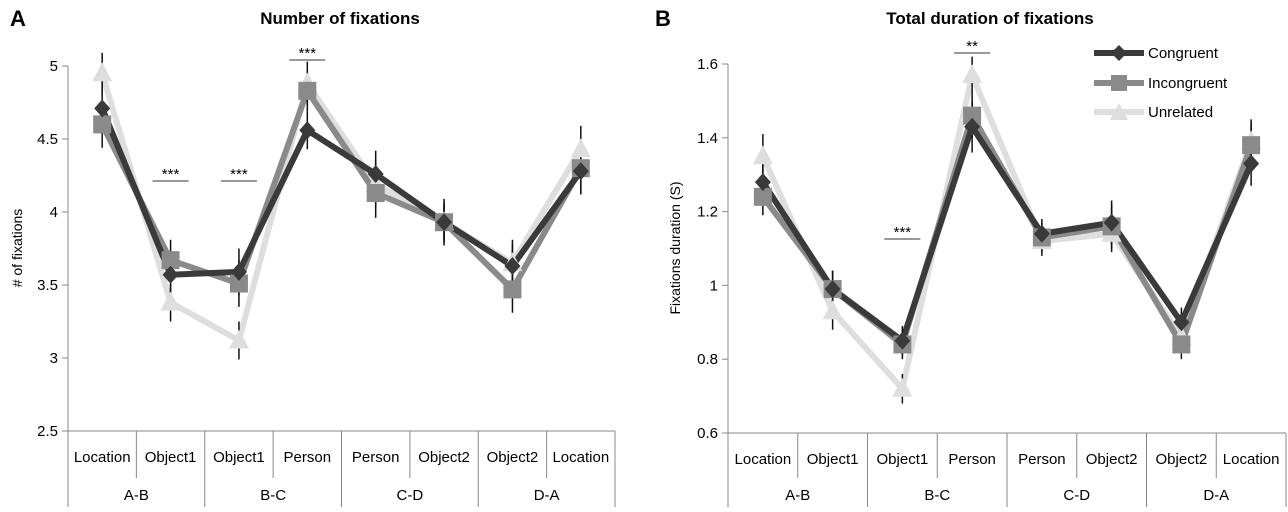 Image resolution: width=1288 pixels, height=512 pixels. What do you see at coordinates (663, 18) in the screenshot?
I see `panel-letter-b: B` at bounding box center [663, 18].